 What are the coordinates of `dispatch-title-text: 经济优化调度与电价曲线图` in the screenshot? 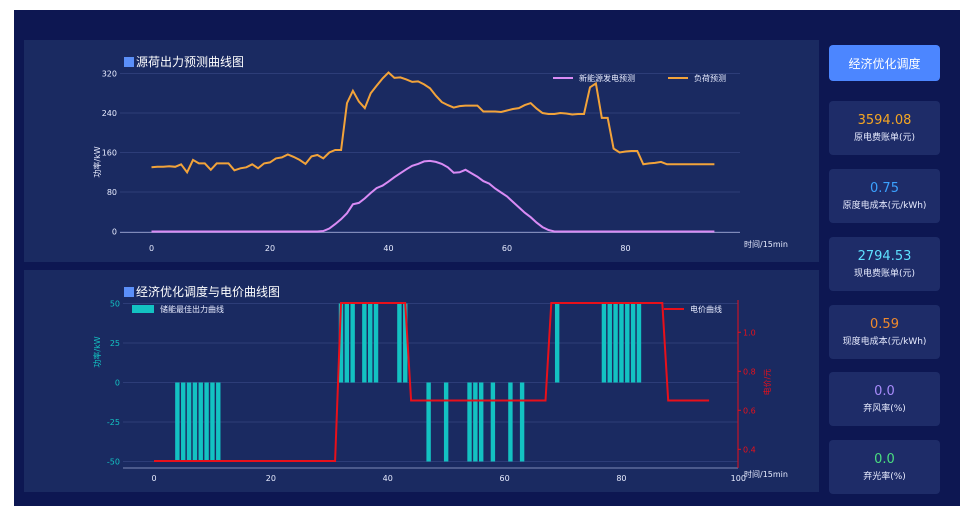 It's located at (208, 292).